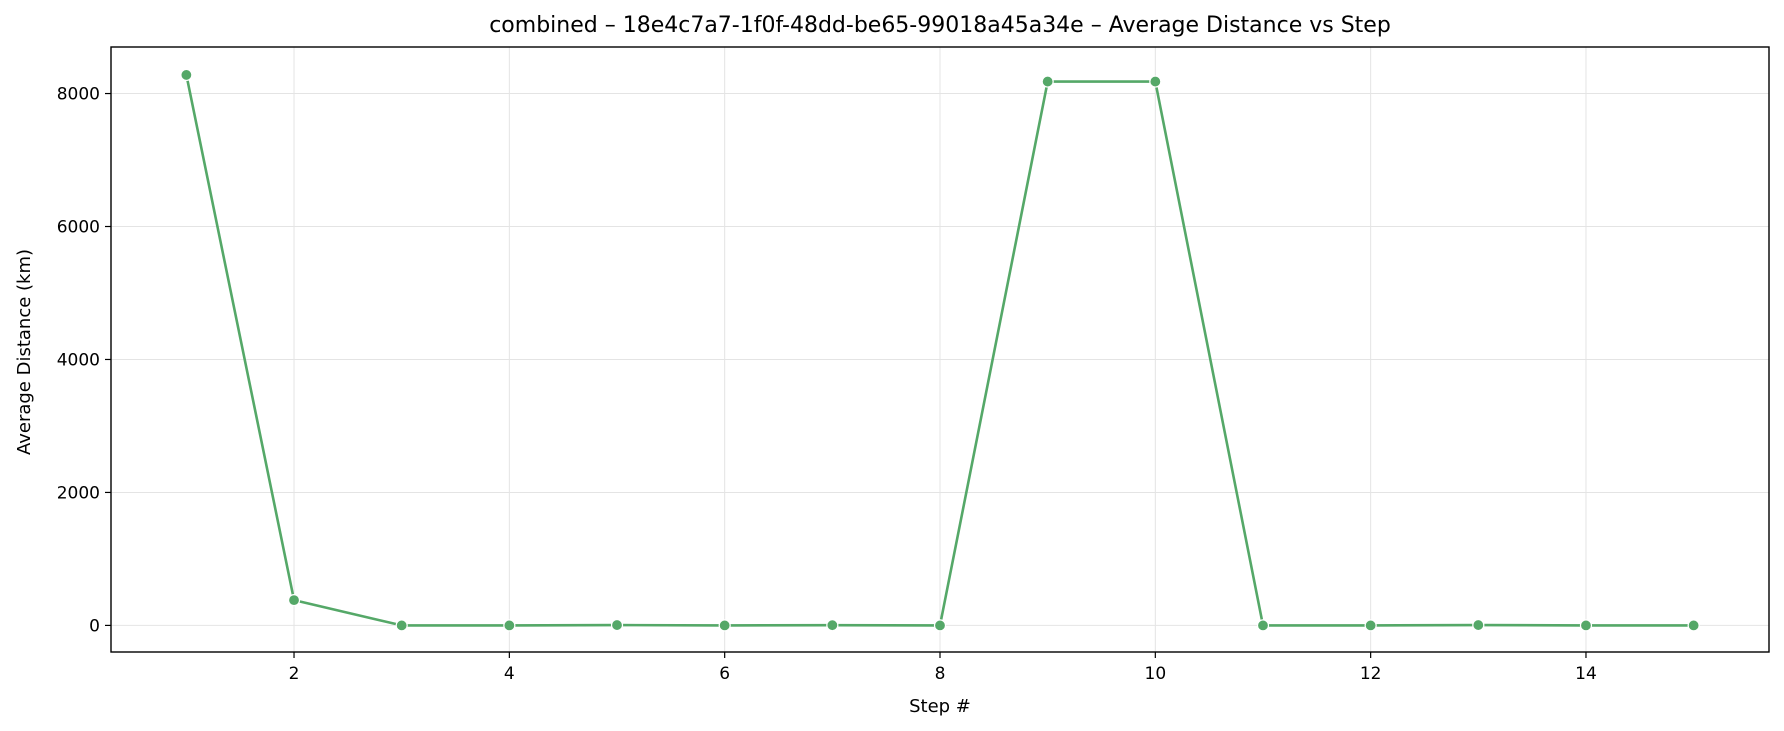 The width and height of the screenshot is (1784, 731). I want to click on x-axis-label: Step #, so click(940, 706).